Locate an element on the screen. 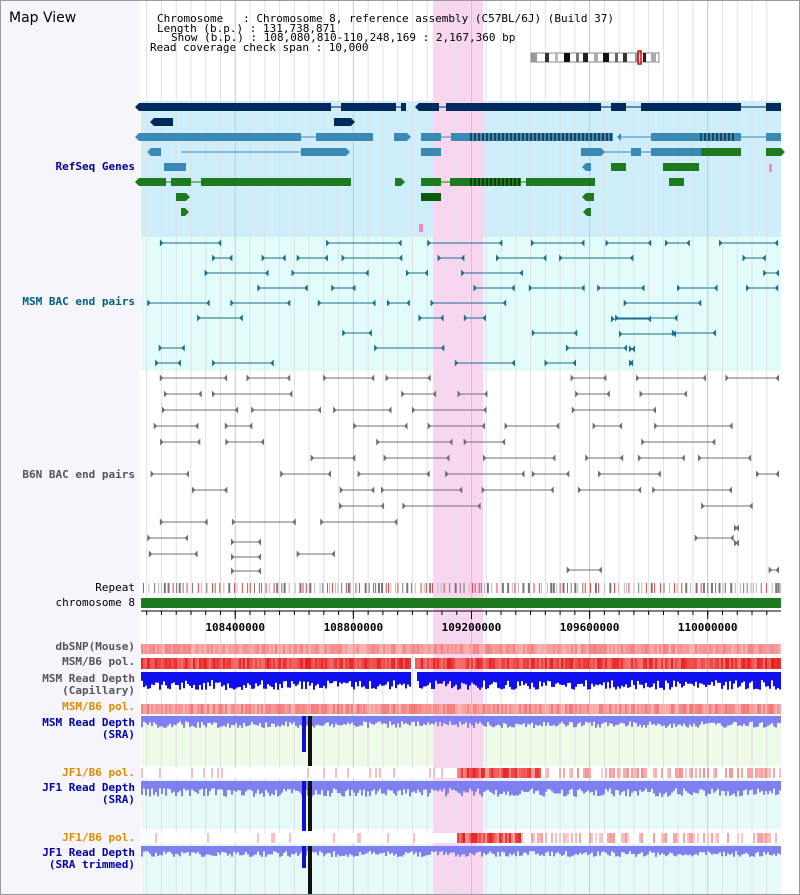  gene-row7c-arrow is located at coordinates (584, 197).